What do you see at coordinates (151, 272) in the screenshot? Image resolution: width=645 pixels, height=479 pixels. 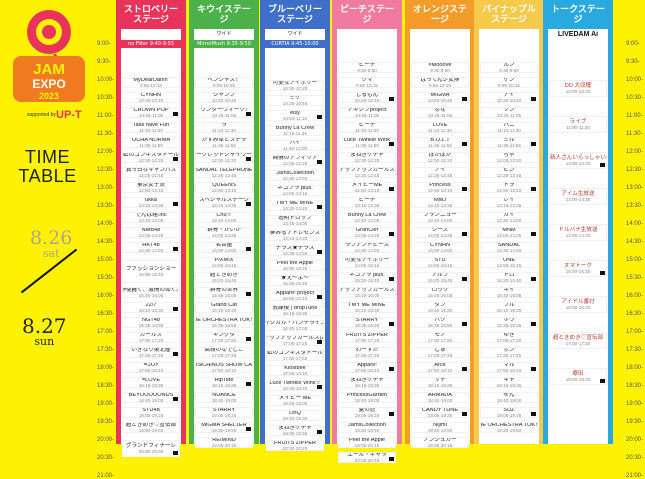 I see `event-slot: ファッションショー 15:00-15:40` at bounding box center [151, 272].